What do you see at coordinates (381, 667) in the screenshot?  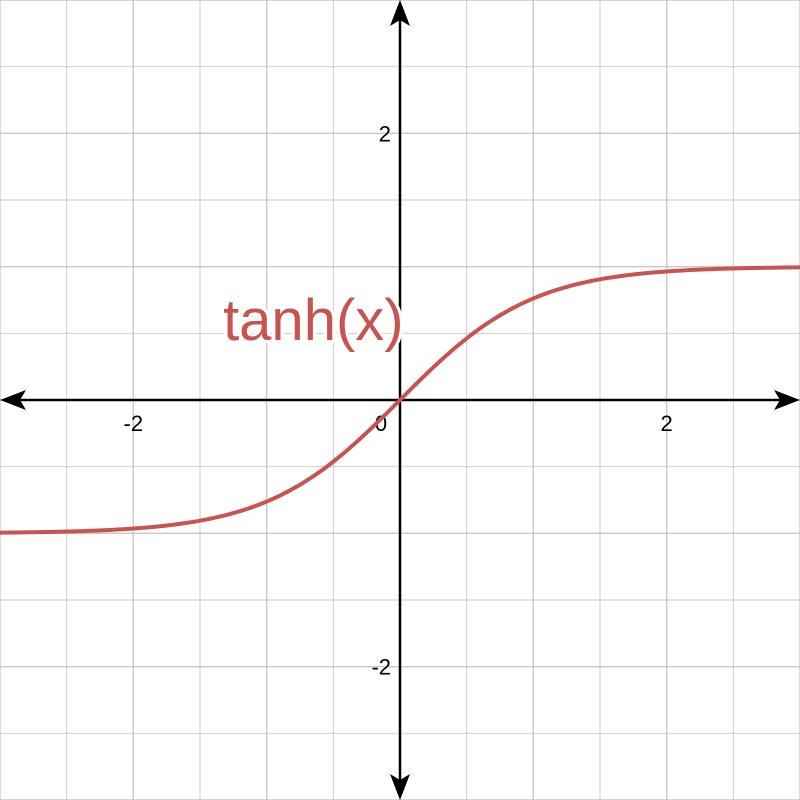 I see `y-tick-label: -2` at bounding box center [381, 667].